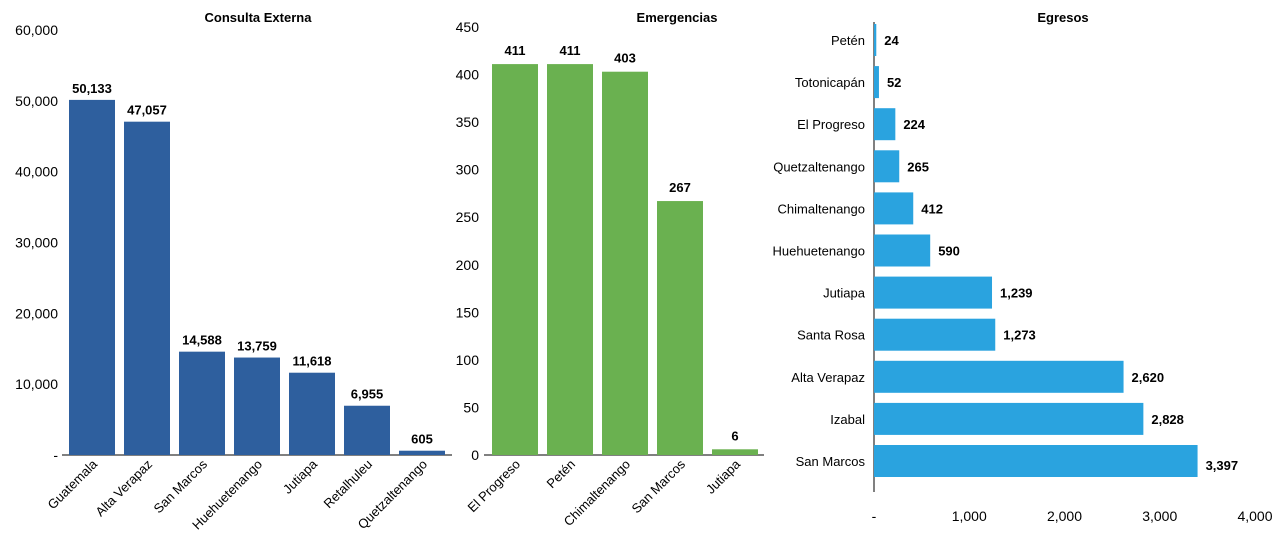 The image size is (1286, 542). Describe the element at coordinates (1222, 465) in the screenshot. I see `egresos-data-label: 3,397` at that location.